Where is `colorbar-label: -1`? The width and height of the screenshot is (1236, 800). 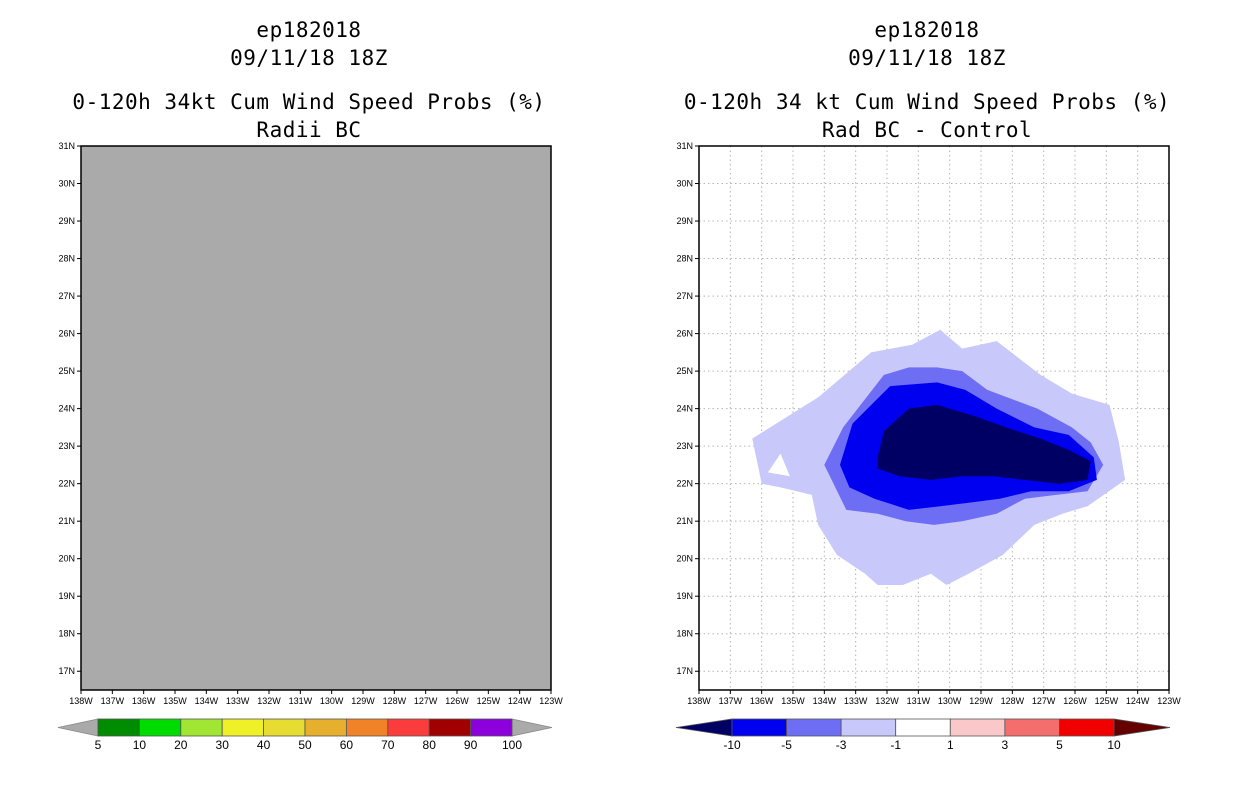
colorbar-label: -1 is located at coordinates (895, 745).